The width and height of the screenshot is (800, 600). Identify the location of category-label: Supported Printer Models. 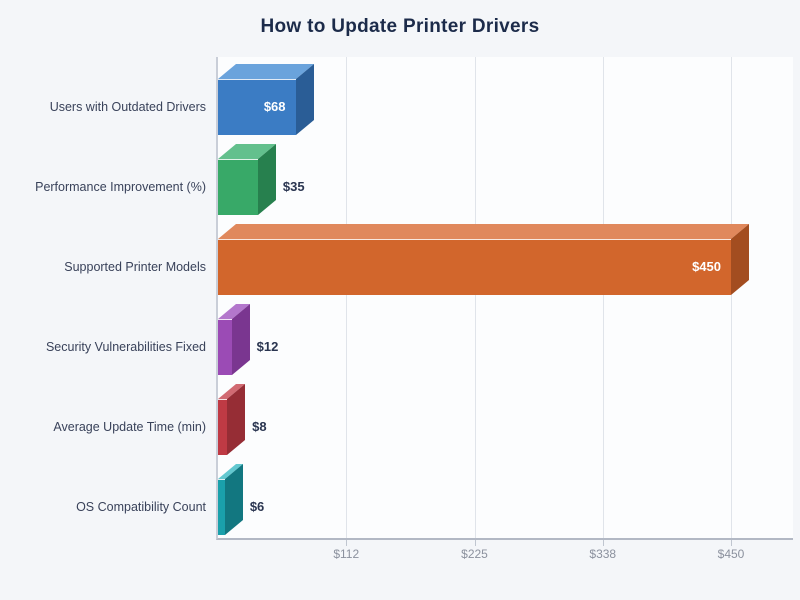
(135, 267).